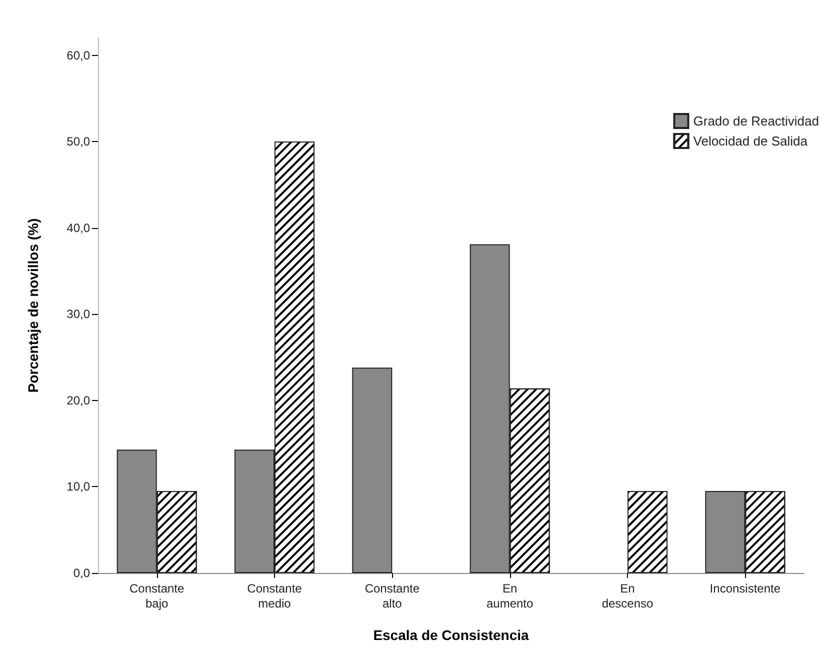 The width and height of the screenshot is (832, 671). Describe the element at coordinates (274, 596) in the screenshot. I see `x-tick-label: Constante medio` at that location.